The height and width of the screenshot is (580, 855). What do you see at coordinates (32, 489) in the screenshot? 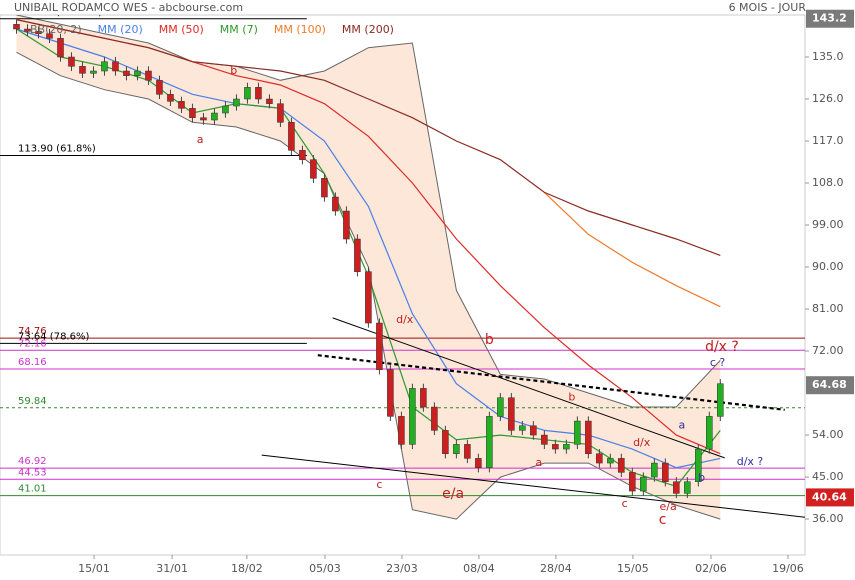
I see `level-label: 41.01` at bounding box center [32, 489].